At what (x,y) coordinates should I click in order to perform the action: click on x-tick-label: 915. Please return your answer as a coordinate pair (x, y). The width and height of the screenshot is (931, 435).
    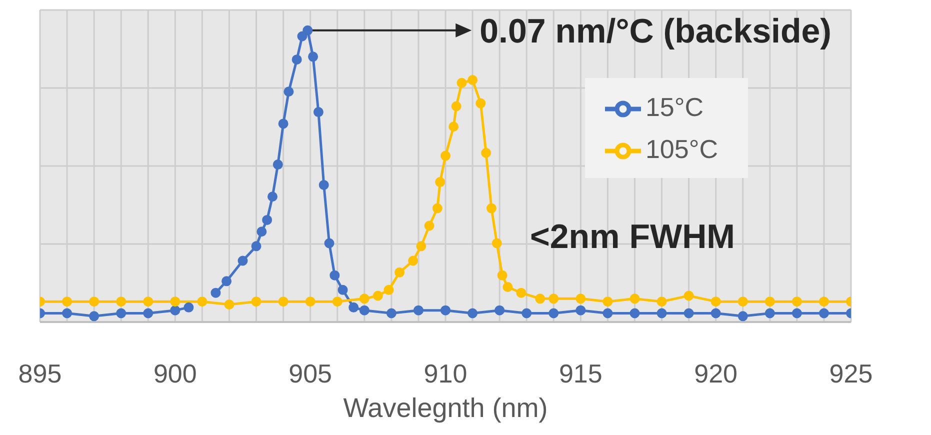
    Looking at the image, I should click on (580, 373).